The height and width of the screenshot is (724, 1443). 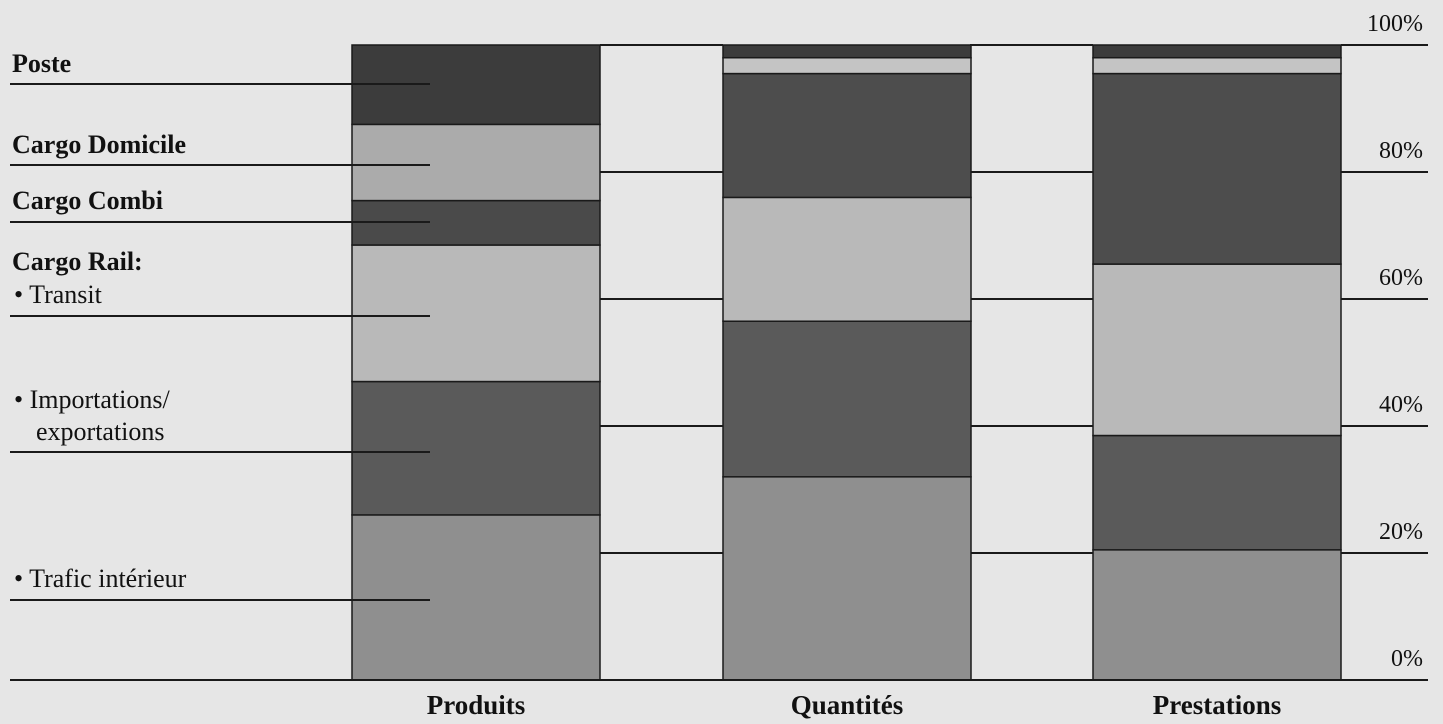 What do you see at coordinates (1217, 705) in the screenshot?
I see `category-label-prestations: Prestations` at bounding box center [1217, 705].